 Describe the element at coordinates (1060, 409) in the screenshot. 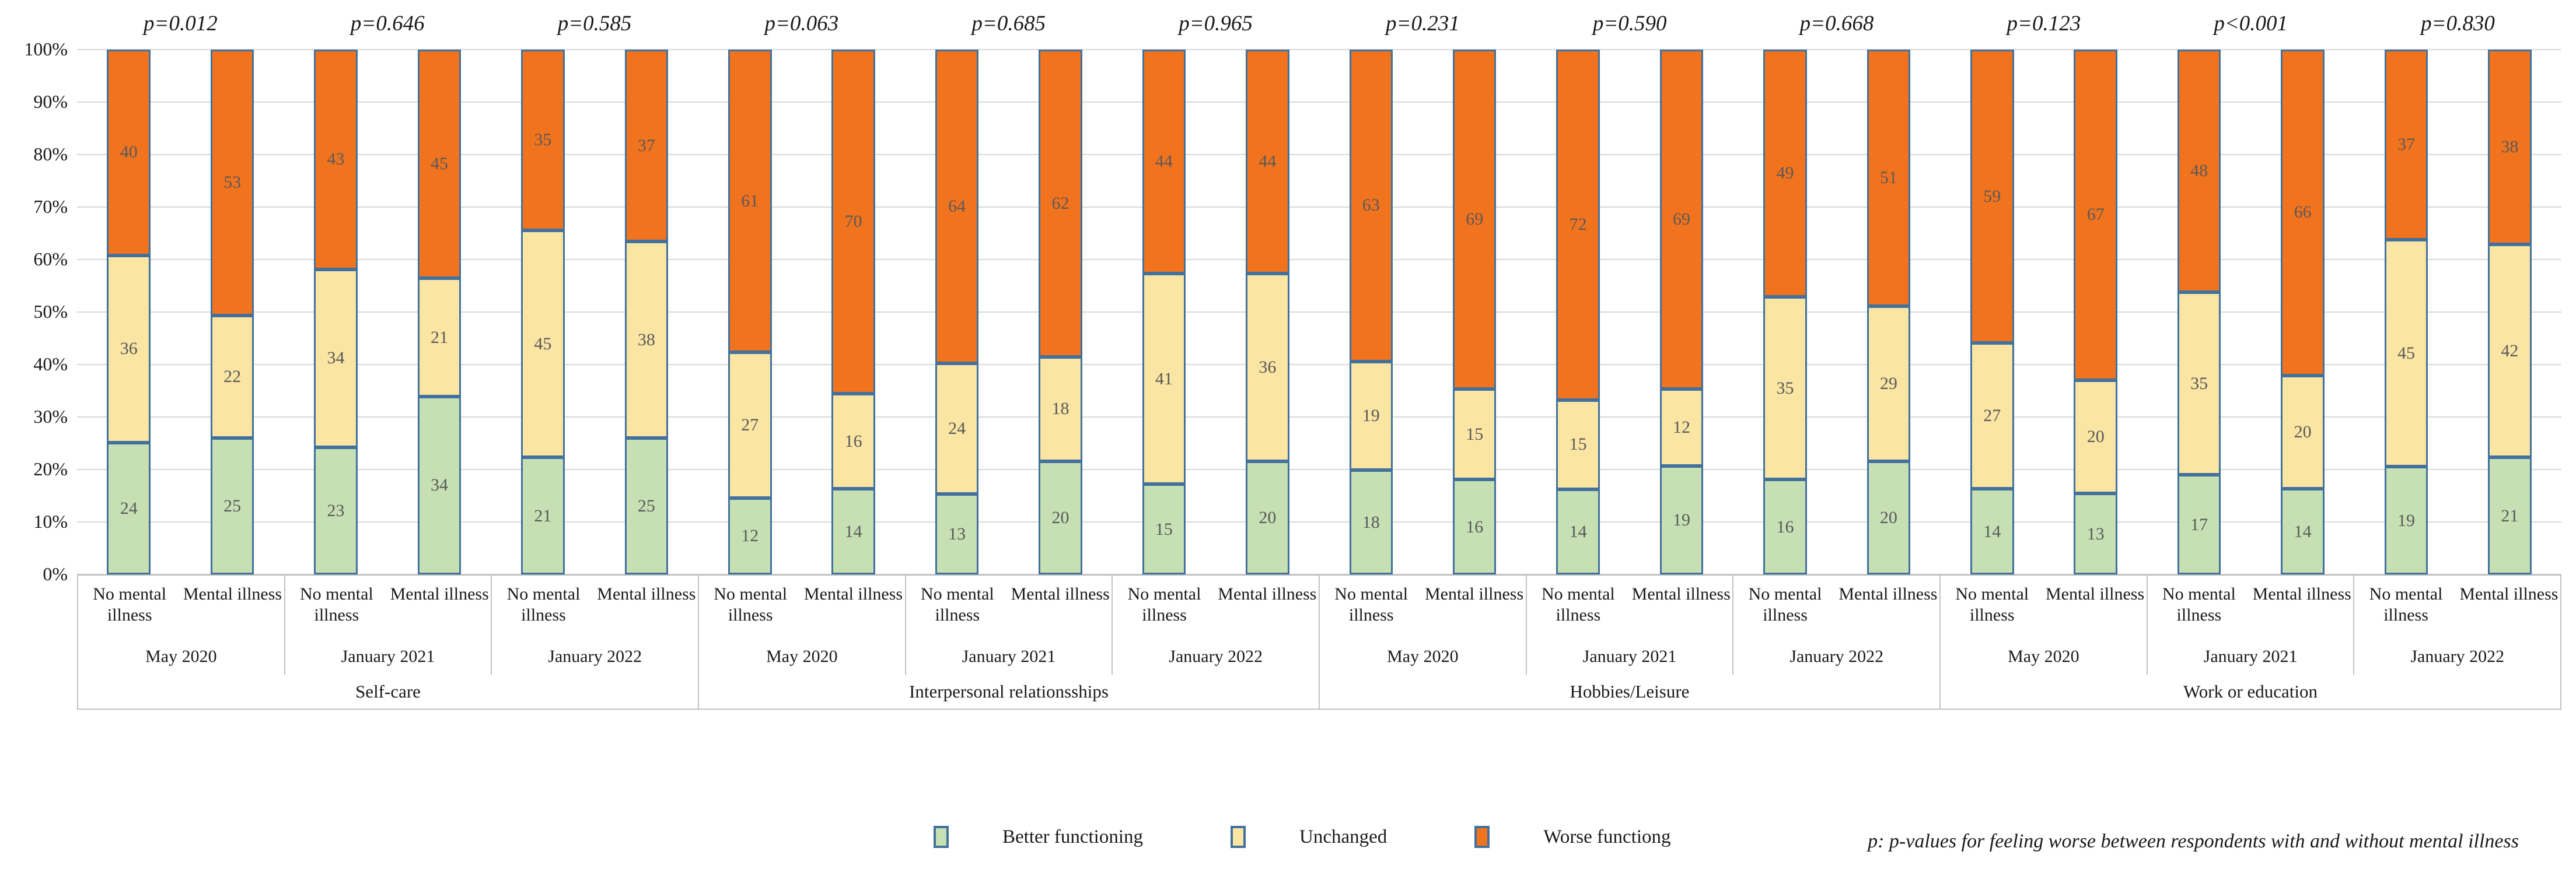

I see `segment-unchanged: 18` at that location.